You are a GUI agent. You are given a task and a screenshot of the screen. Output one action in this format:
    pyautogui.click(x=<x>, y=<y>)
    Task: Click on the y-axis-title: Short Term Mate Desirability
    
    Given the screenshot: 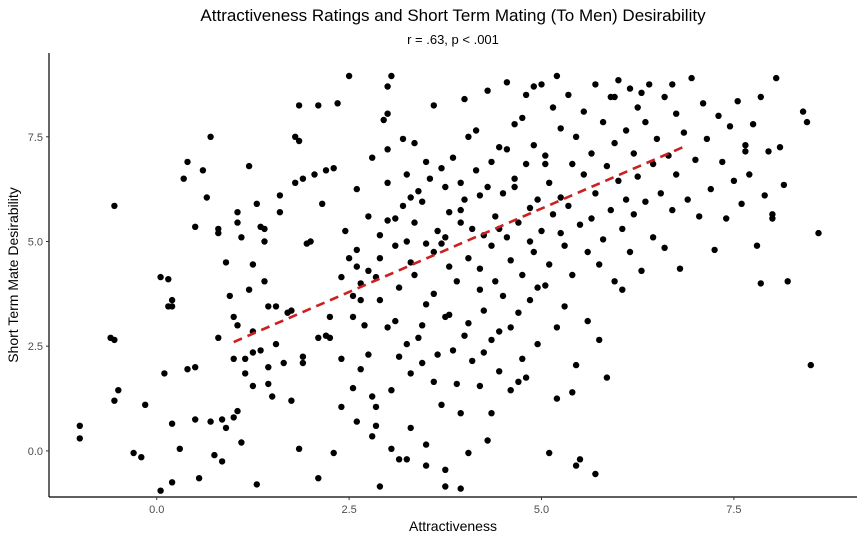 What is the action you would take?
    pyautogui.click(x=13, y=275)
    